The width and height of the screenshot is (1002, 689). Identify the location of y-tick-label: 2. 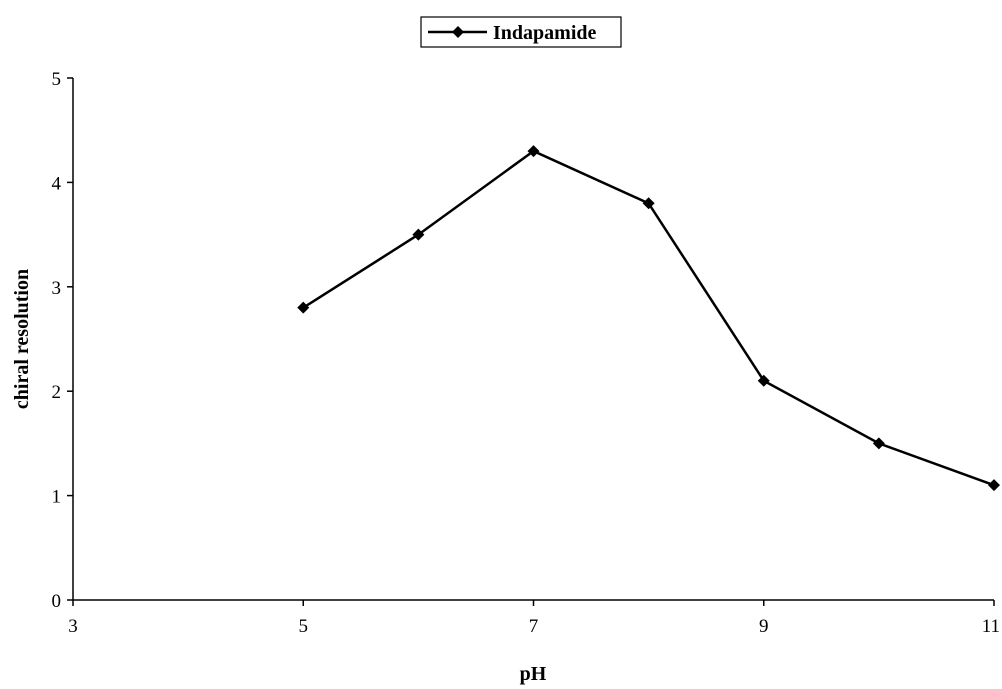
(57, 392).